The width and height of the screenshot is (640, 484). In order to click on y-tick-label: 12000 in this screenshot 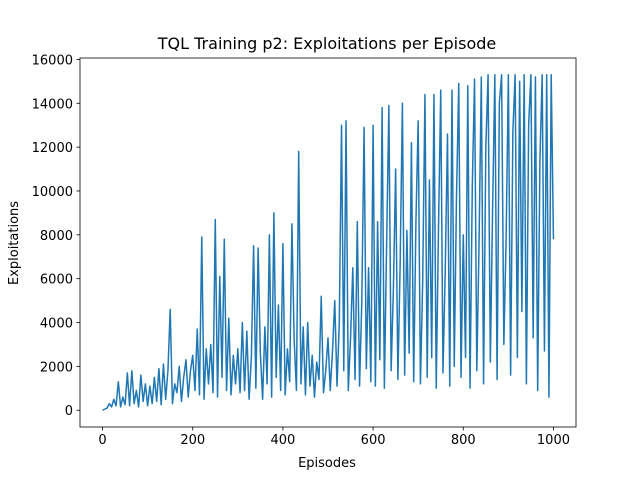, I will do `click(52, 148)`.